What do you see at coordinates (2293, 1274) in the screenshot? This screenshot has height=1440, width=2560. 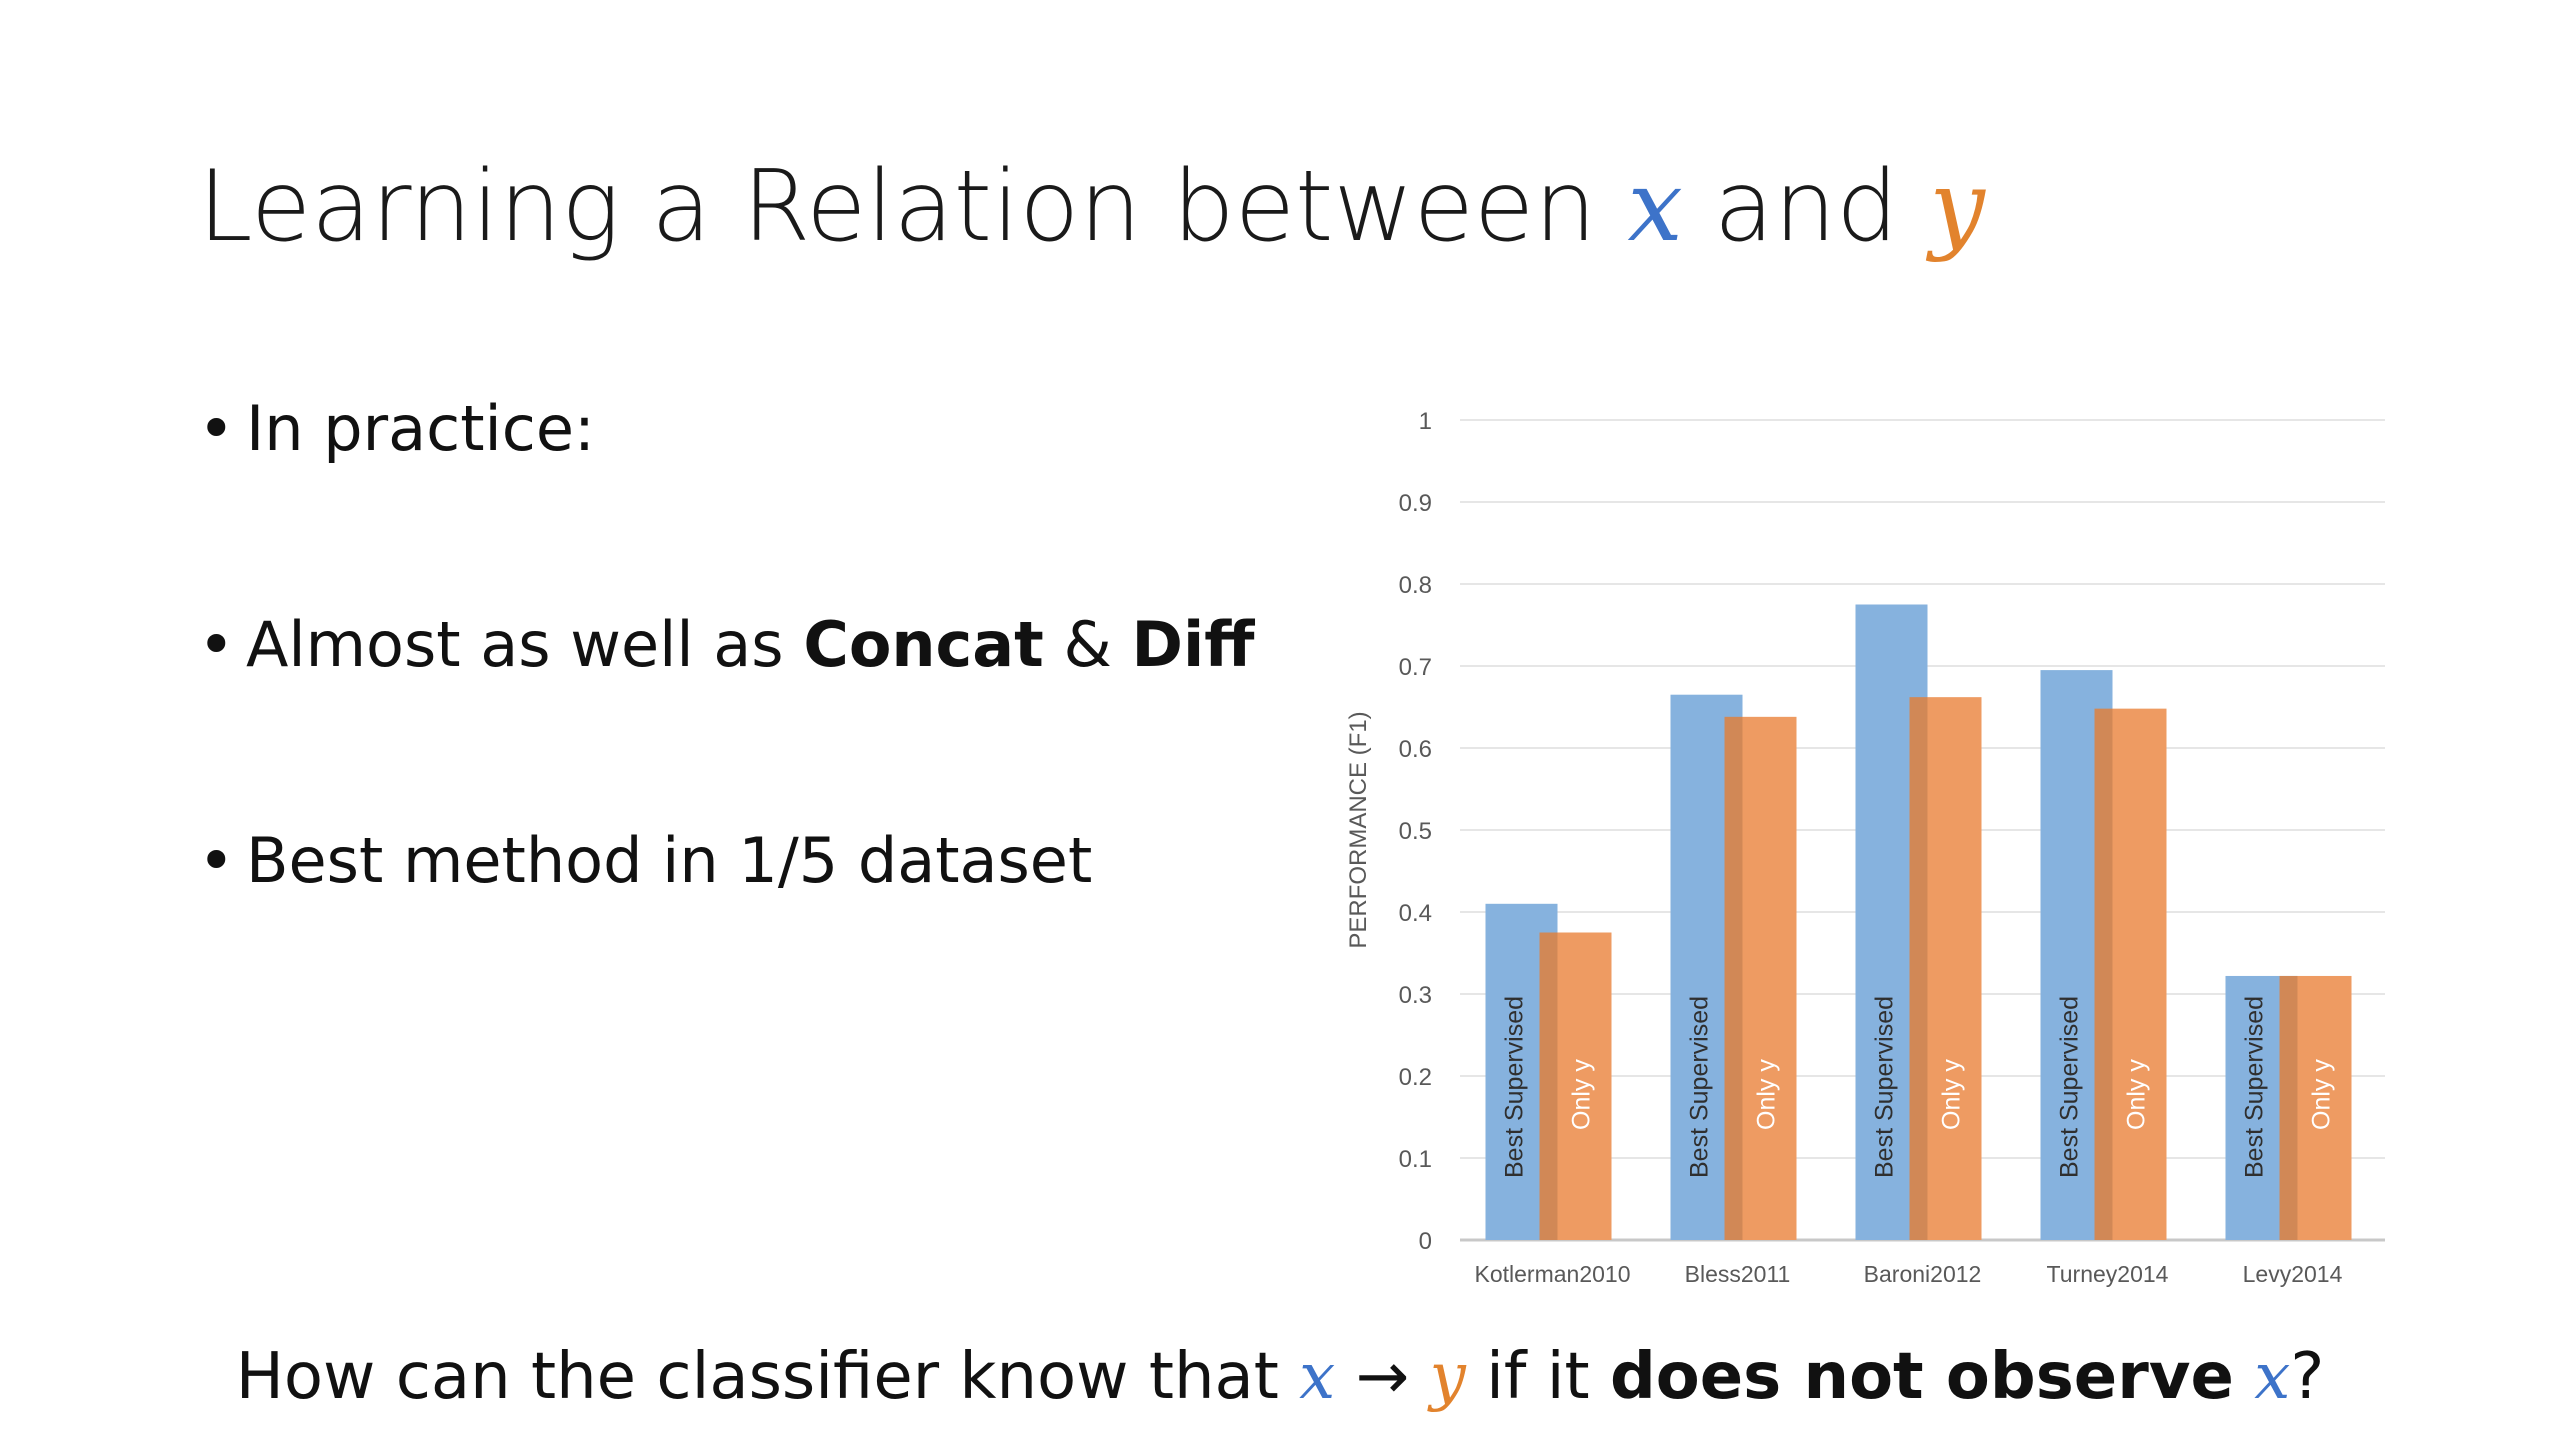 I see `x-tick-label: Levy2014` at bounding box center [2293, 1274].